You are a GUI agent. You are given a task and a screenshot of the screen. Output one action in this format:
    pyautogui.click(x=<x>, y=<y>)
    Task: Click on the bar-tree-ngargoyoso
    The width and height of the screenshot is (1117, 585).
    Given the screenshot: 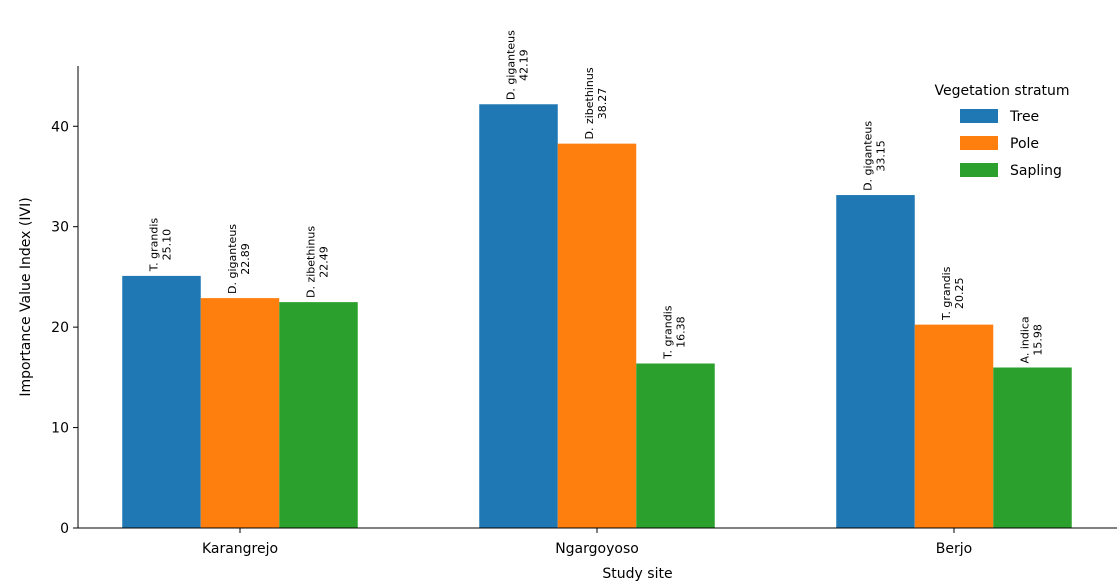 What is the action you would take?
    pyautogui.click(x=518, y=316)
    